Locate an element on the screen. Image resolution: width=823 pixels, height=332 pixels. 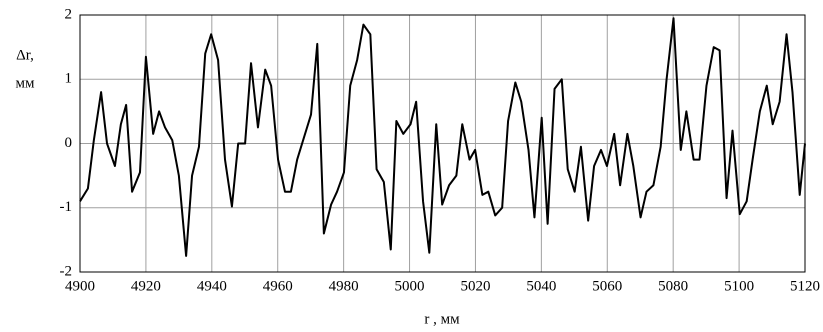
x-tick-label: 5120 is located at coordinates (805, 286).